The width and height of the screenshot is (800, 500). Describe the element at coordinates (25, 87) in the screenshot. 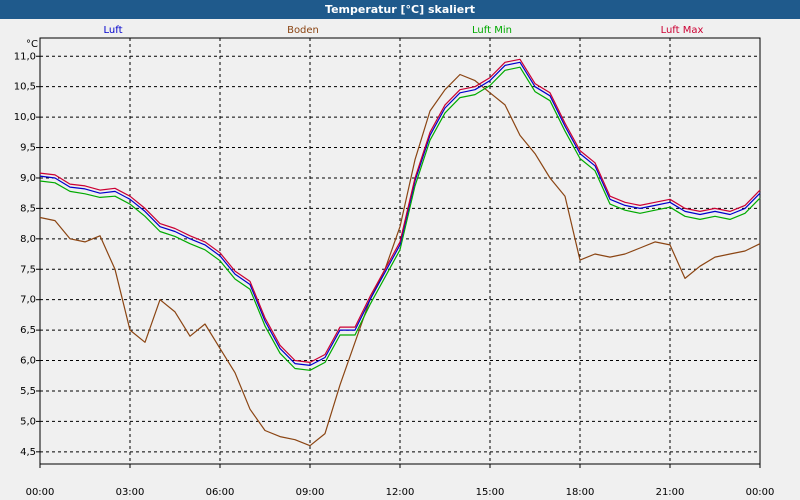

I see `y-tick-label: 10,5` at that location.